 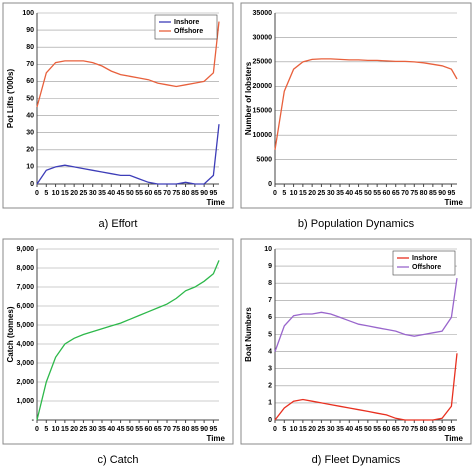 I want to click on y-tick-label: 3, so click(x=270, y=369).